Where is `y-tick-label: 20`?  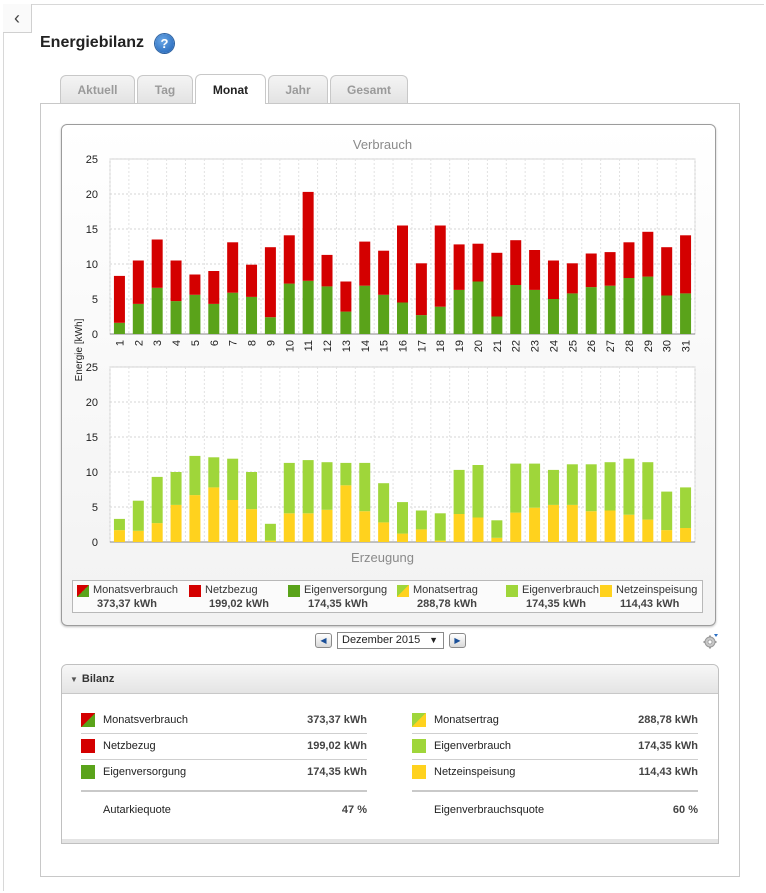
y-tick-label: 20 is located at coordinates (92, 403).